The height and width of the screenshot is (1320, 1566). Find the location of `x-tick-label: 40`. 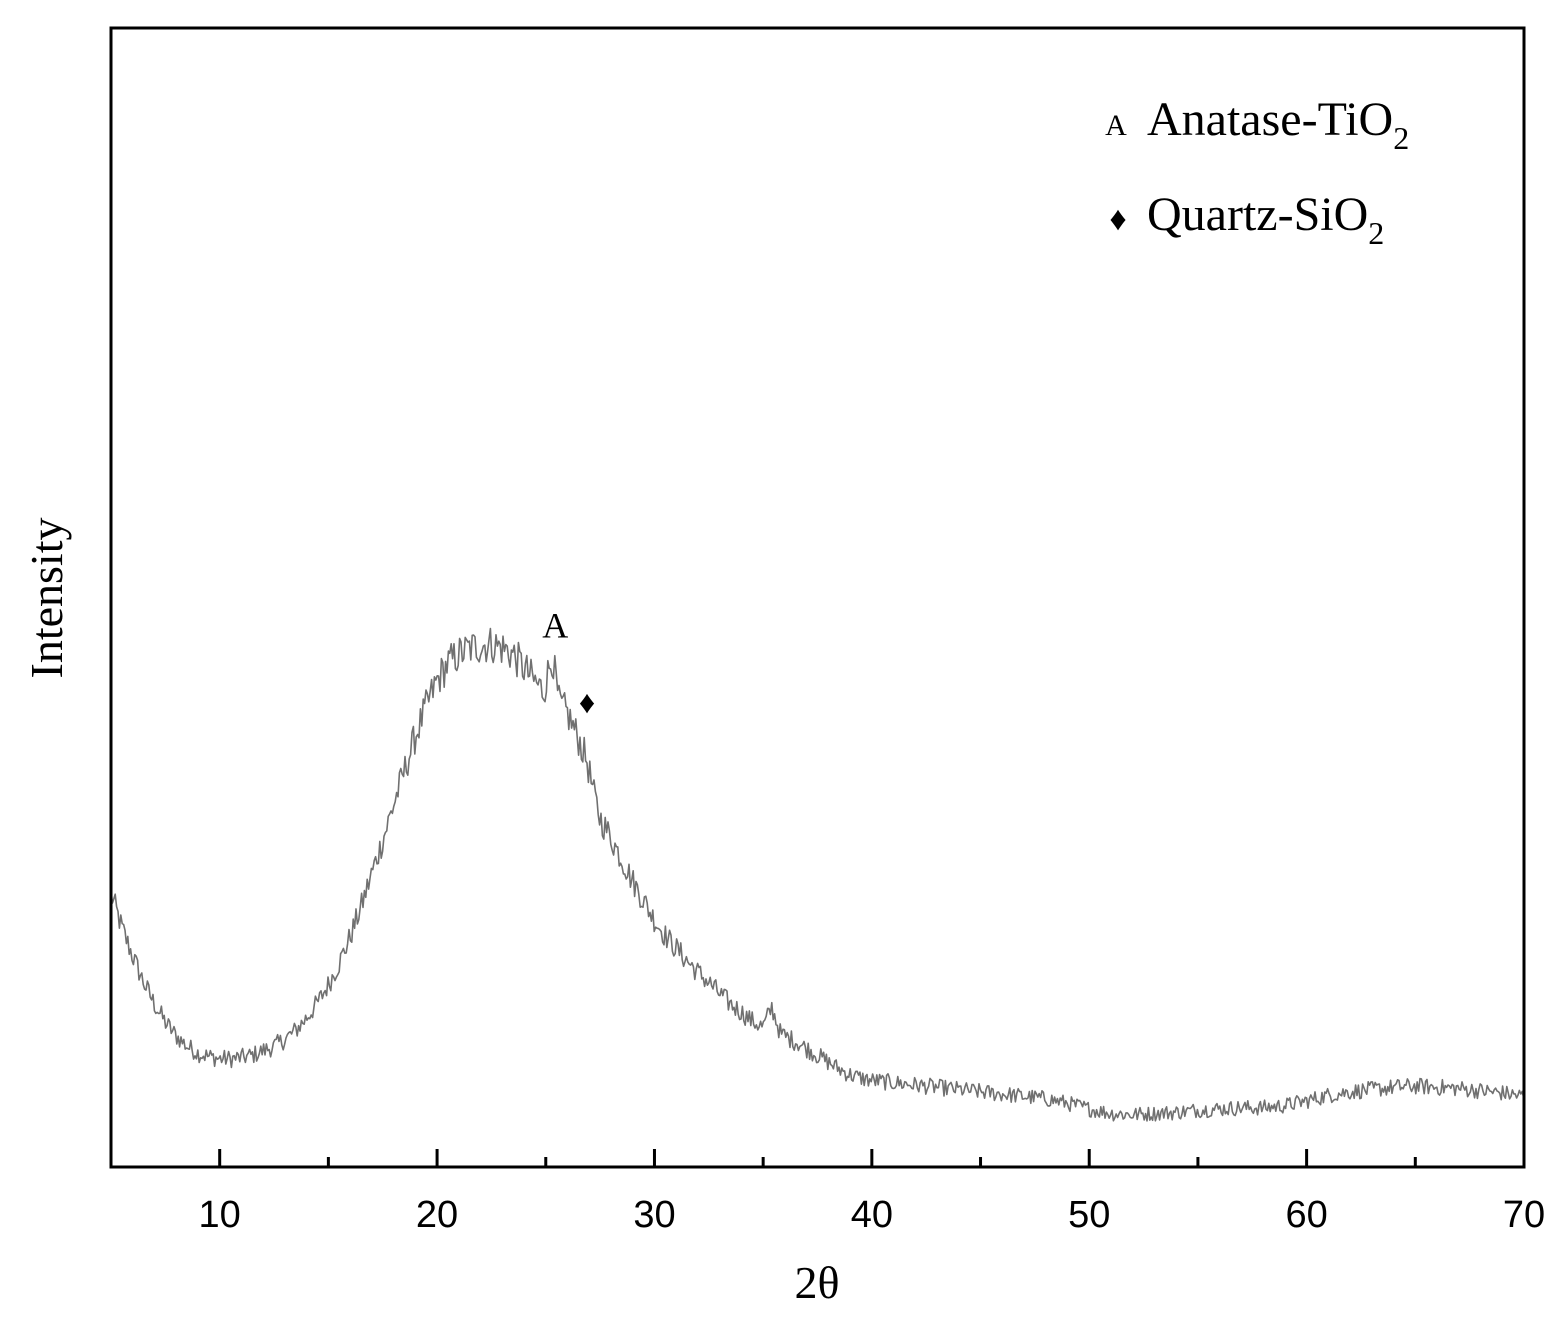

x-tick-label: 40 is located at coordinates (872, 1215).